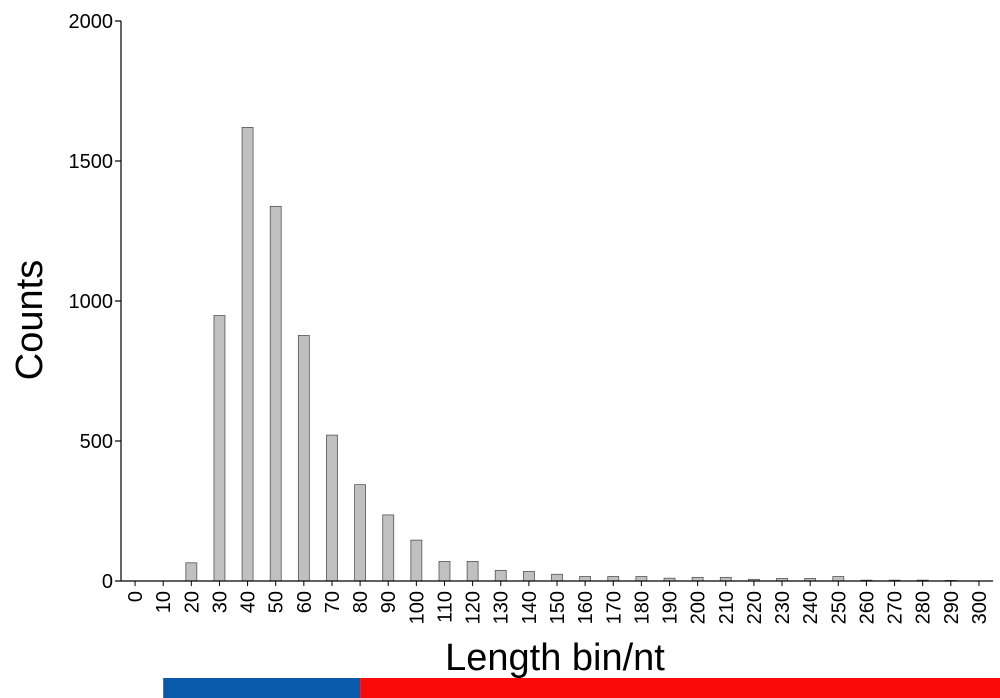 The width and height of the screenshot is (1000, 698). I want to click on x-tick-label: 160, so click(586, 607).